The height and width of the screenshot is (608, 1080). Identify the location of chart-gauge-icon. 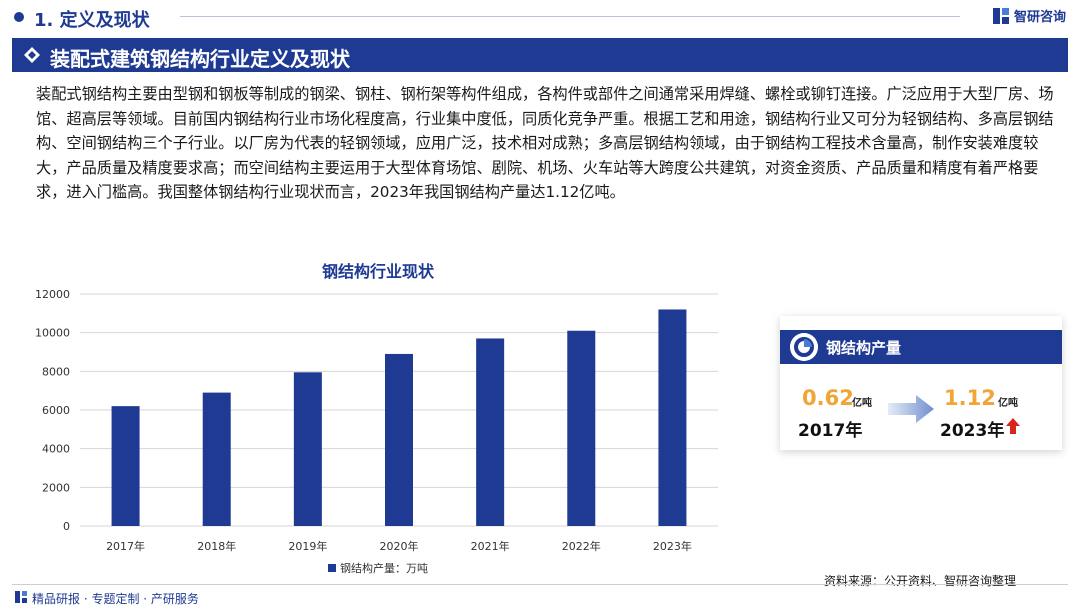
(804, 347).